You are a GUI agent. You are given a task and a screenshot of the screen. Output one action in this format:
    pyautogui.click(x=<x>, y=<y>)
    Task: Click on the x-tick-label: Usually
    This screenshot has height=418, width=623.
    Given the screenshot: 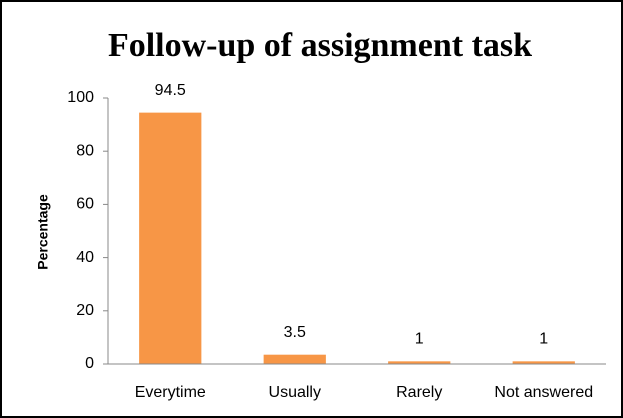 What is the action you would take?
    pyautogui.click(x=295, y=392)
    